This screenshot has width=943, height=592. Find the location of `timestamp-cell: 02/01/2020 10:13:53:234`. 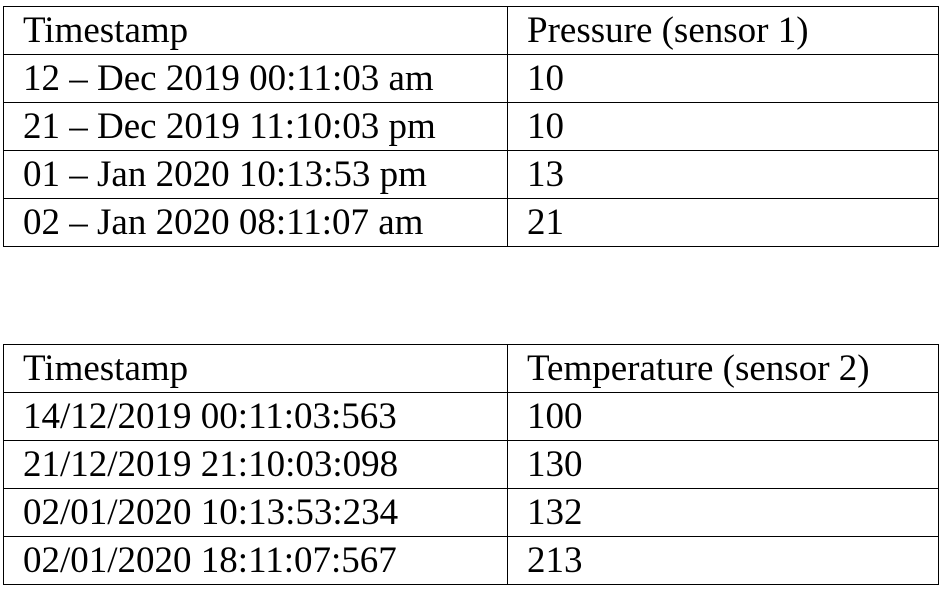

timestamp-cell: 02/01/2020 10:13:53:234 is located at coordinates (255, 512).